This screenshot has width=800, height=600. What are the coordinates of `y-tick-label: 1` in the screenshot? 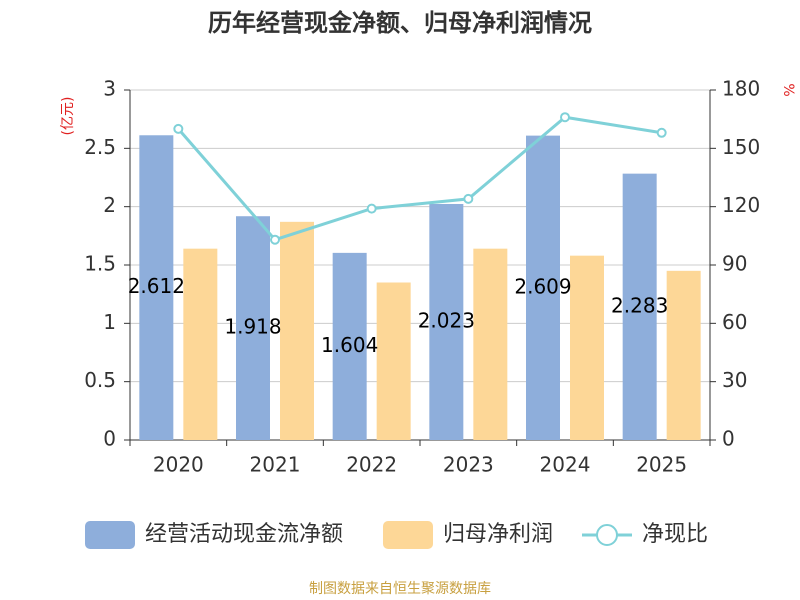 It's located at (109, 322).